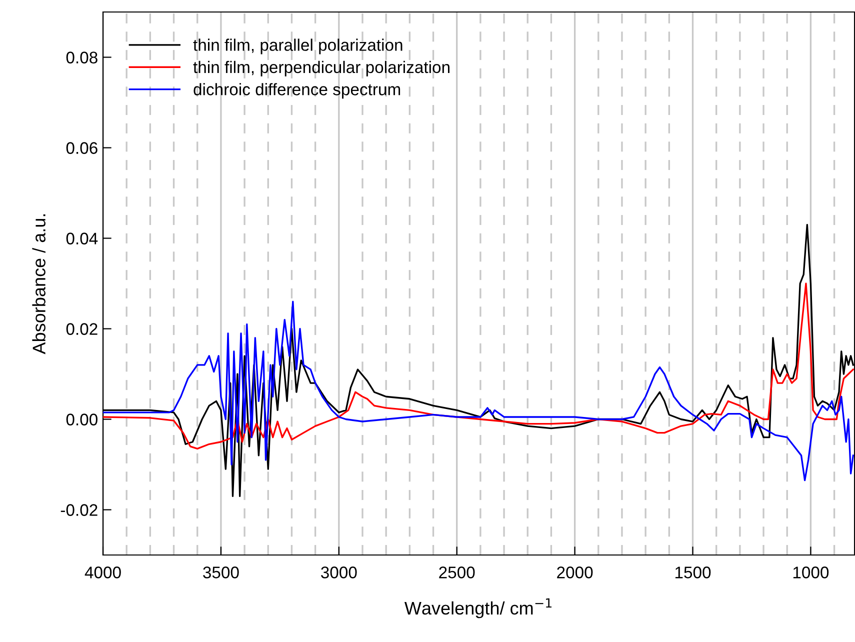 The height and width of the screenshot is (642, 855). I want to click on x-tick-label: 2000, so click(575, 572).